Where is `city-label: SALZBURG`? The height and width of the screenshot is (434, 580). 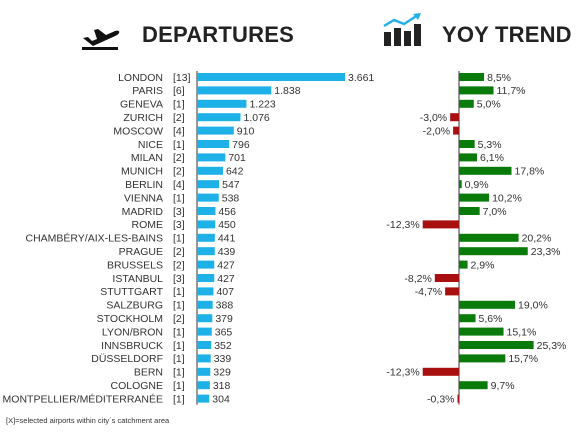
city-label: SALZBURG is located at coordinates (134, 306).